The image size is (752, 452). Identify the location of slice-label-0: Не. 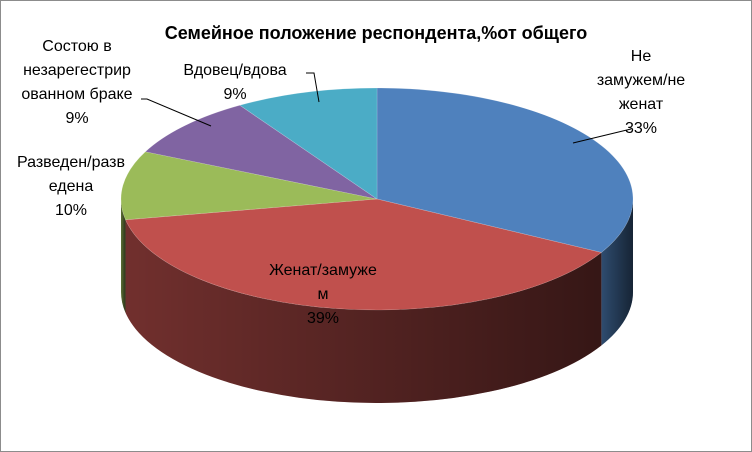
(641, 56).